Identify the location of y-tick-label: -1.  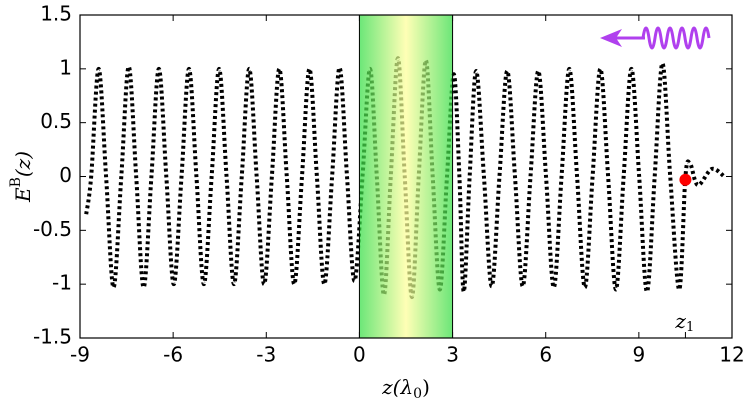
(62, 283).